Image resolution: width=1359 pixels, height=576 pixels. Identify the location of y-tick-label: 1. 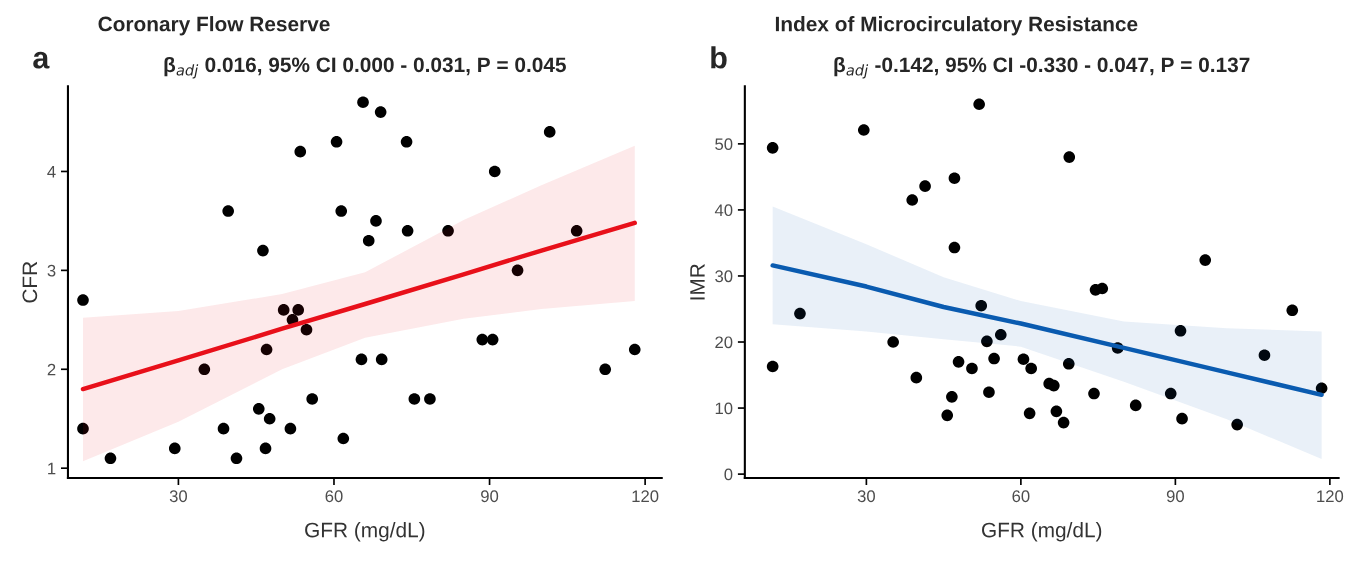
(52, 468).